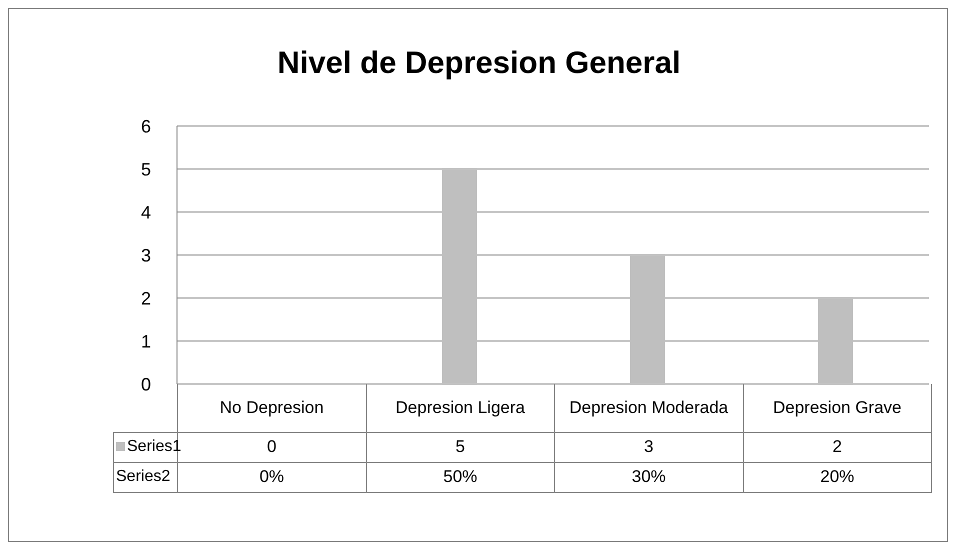  I want to click on text: 50%, so click(460, 477).